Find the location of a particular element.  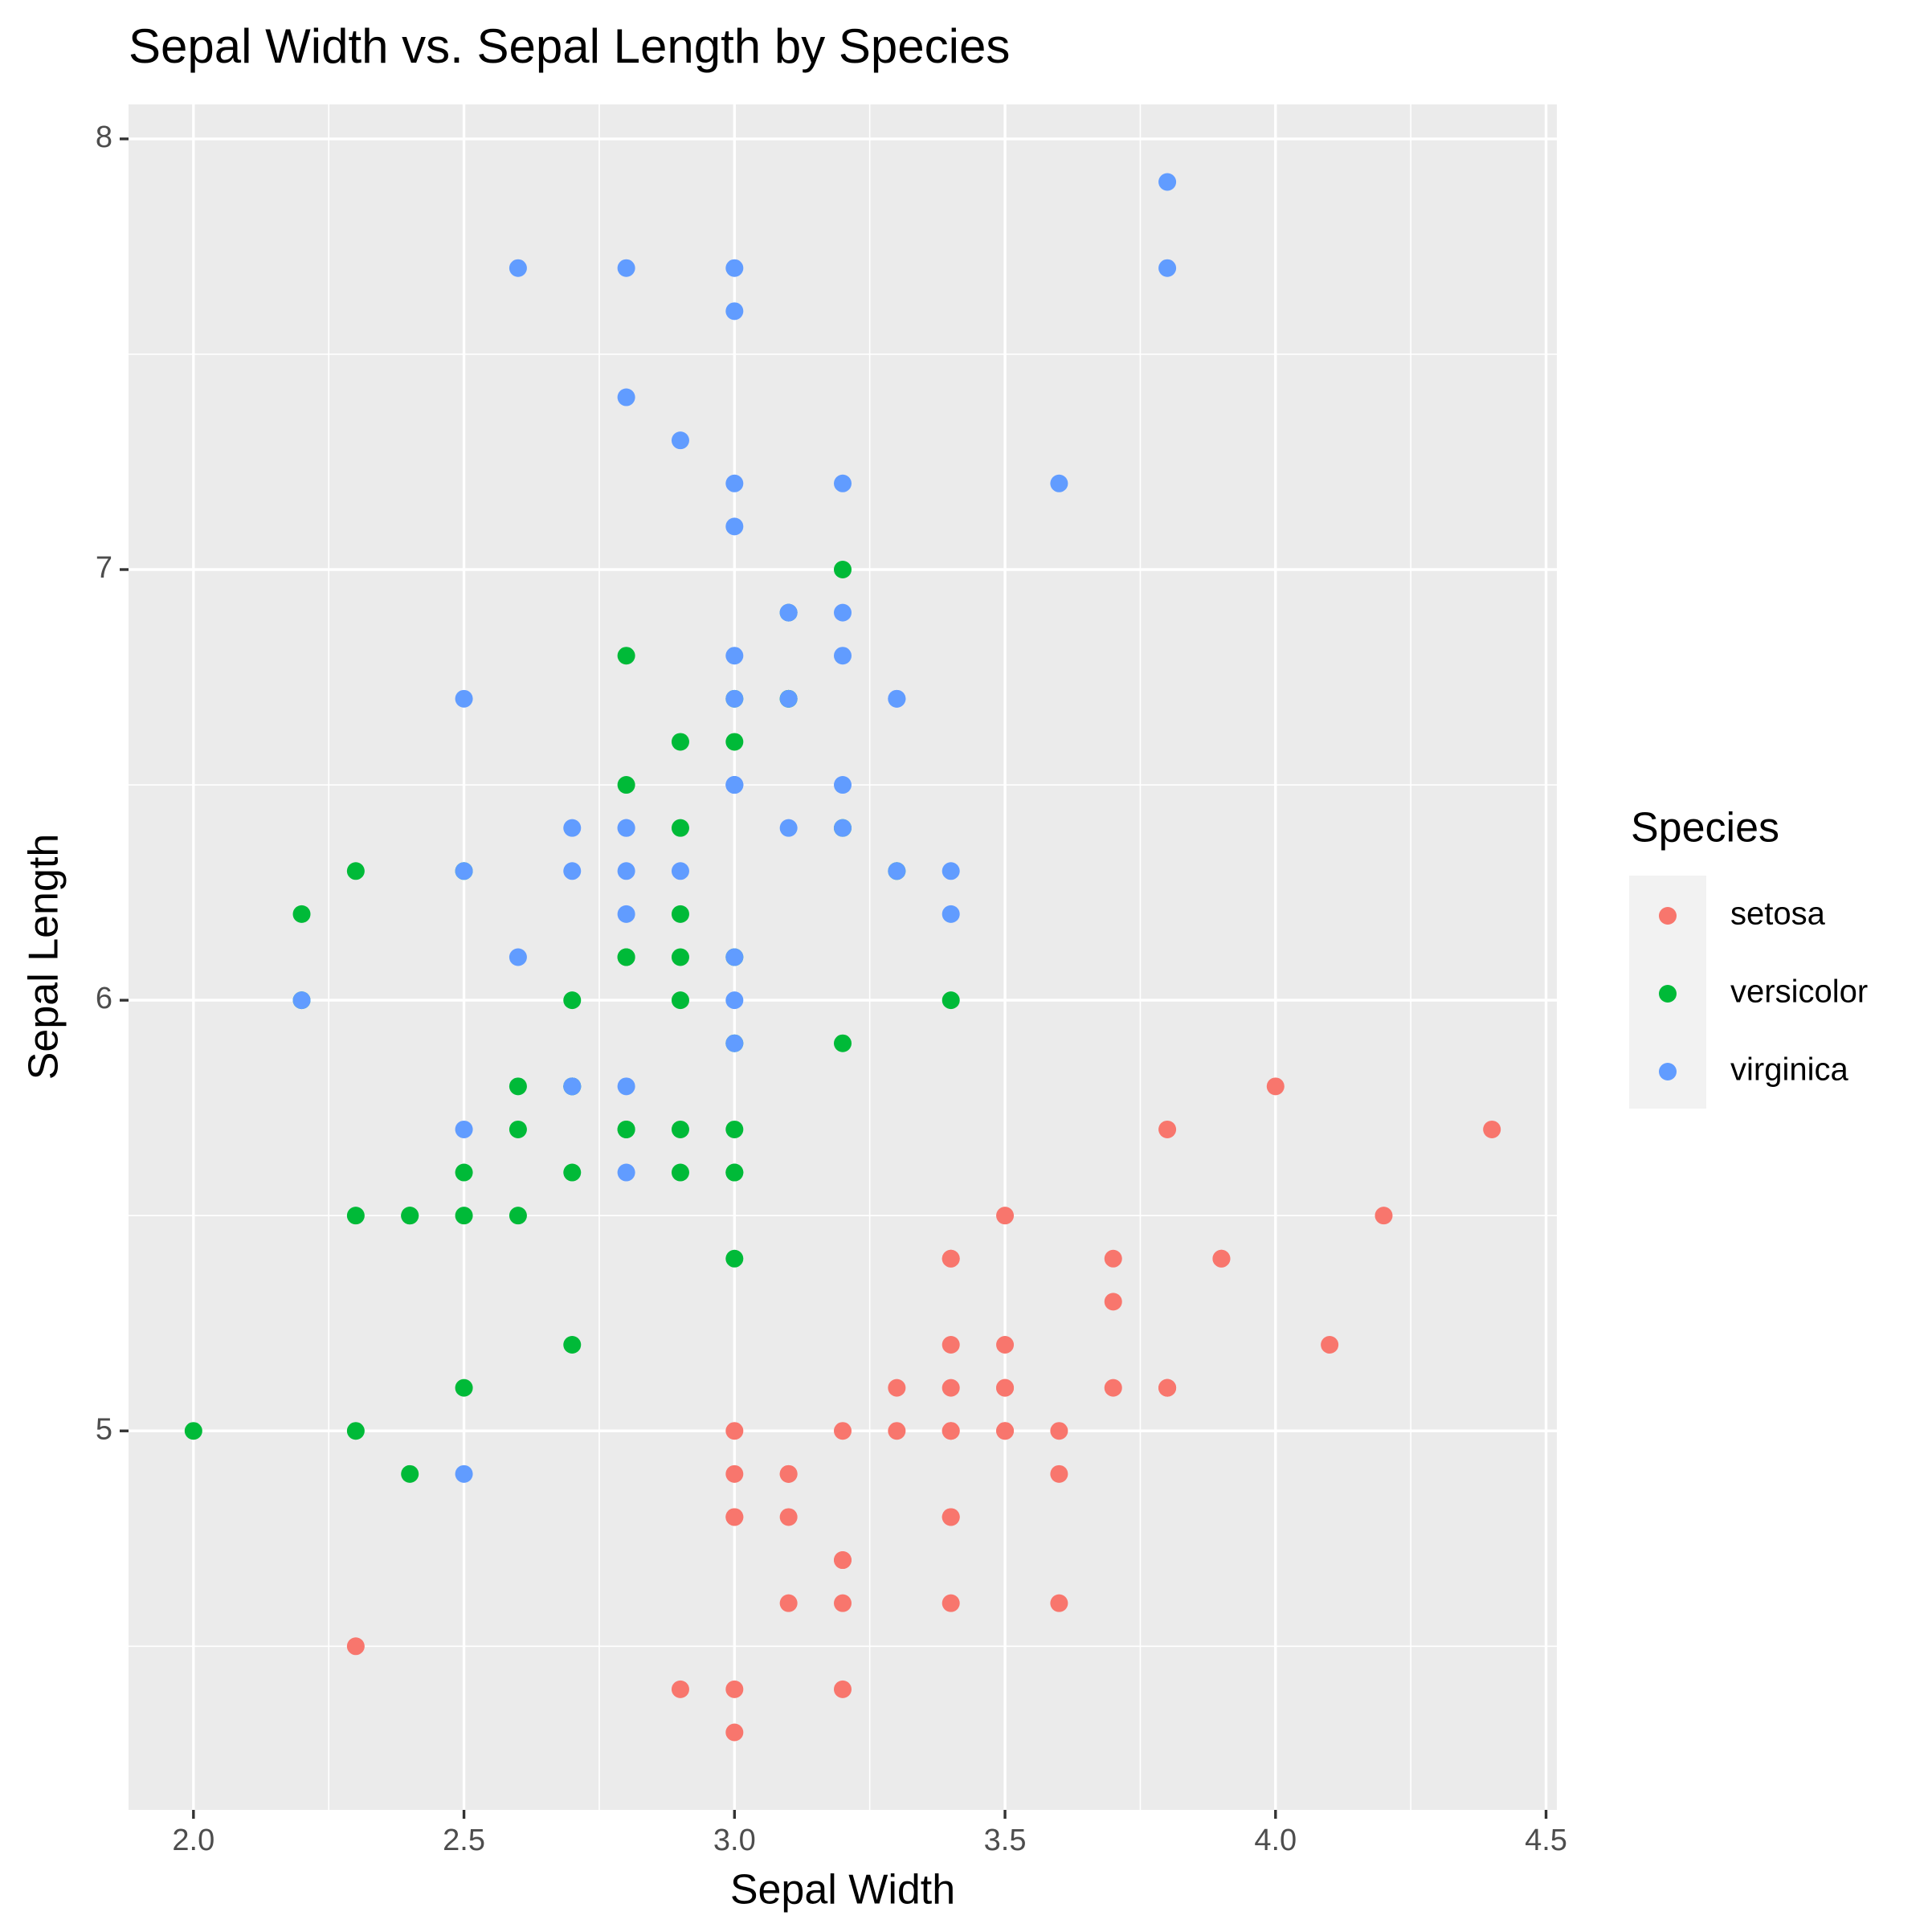

x-axis-label: Sepal Width is located at coordinates (843, 1891).